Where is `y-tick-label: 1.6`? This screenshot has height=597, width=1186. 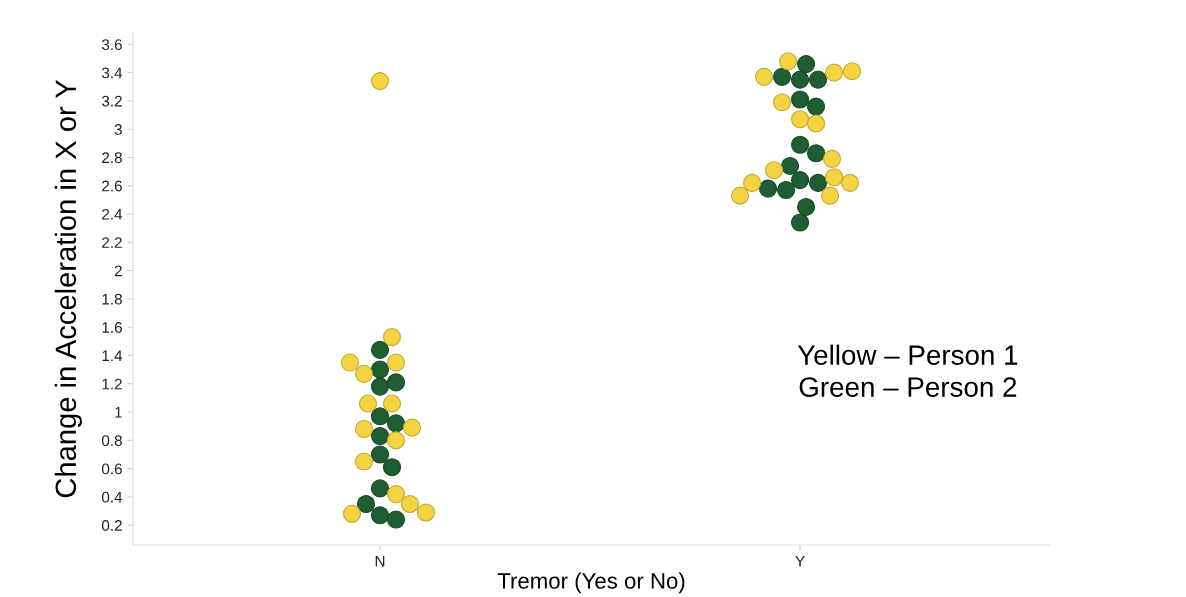 y-tick-label: 1.6 is located at coordinates (112, 327).